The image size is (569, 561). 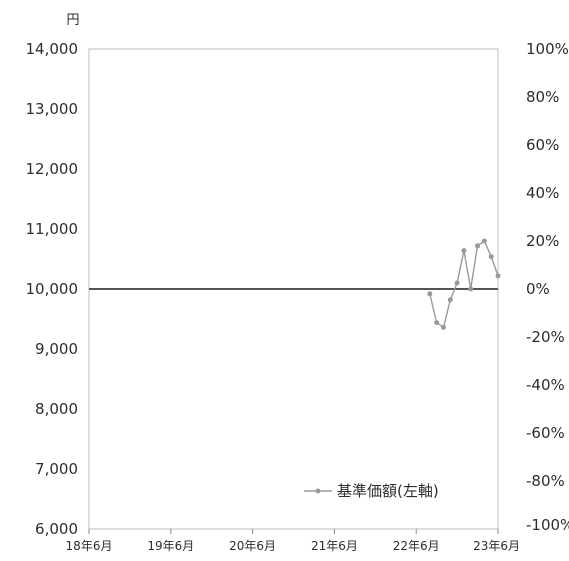 What do you see at coordinates (545, 385) in the screenshot?
I see `right-axis-tick-label: -40%` at bounding box center [545, 385].